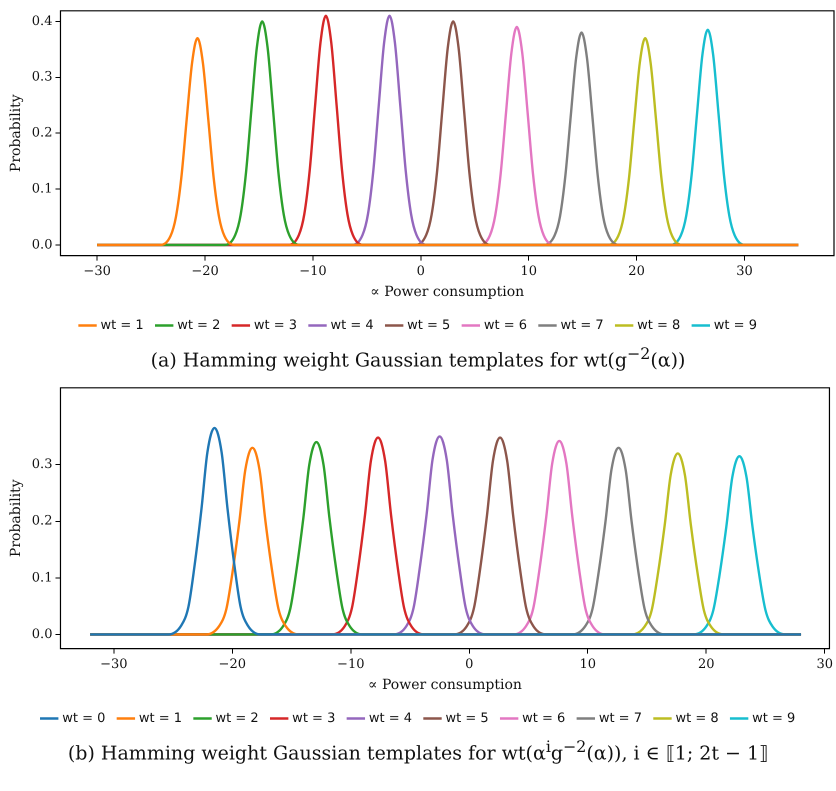 Image resolution: width=836 pixels, height=791 pixels. What do you see at coordinates (42, 21) in the screenshot?
I see `y-tick-label: 0.4` at bounding box center [42, 21].